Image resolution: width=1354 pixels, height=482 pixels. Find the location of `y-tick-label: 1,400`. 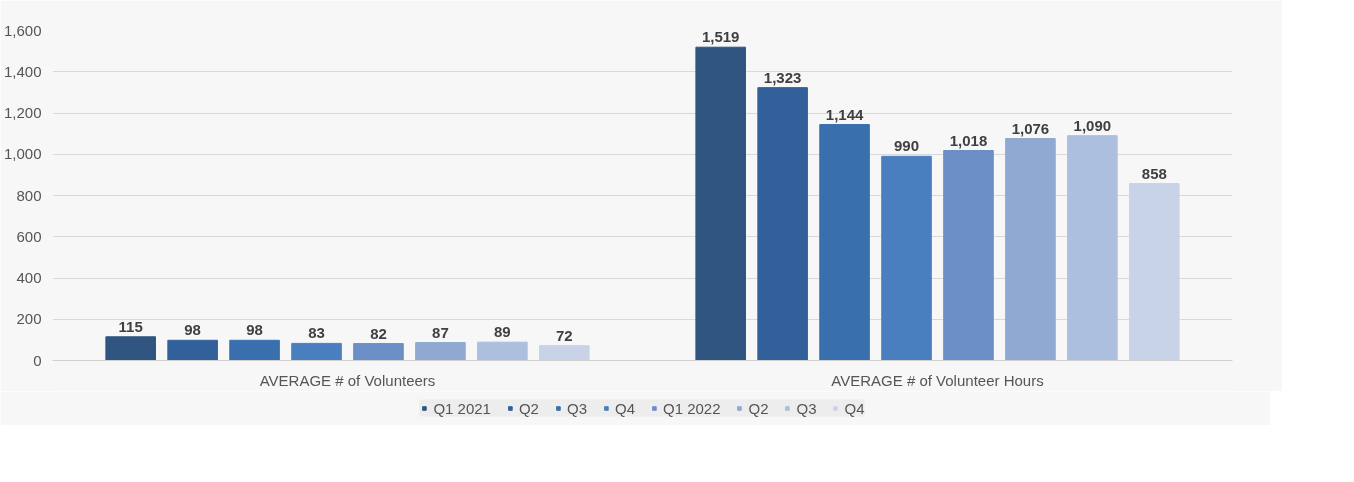

y-tick-label: 1,400 is located at coordinates (22, 71).